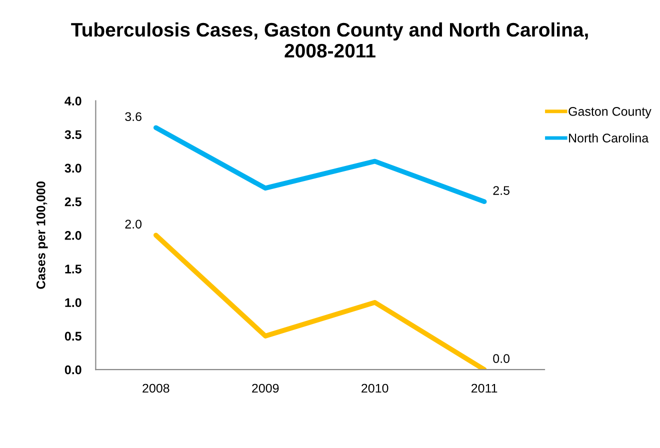 The height and width of the screenshot is (448, 660). What do you see at coordinates (133, 224) in the screenshot?
I see `data-label: 2.0` at bounding box center [133, 224].